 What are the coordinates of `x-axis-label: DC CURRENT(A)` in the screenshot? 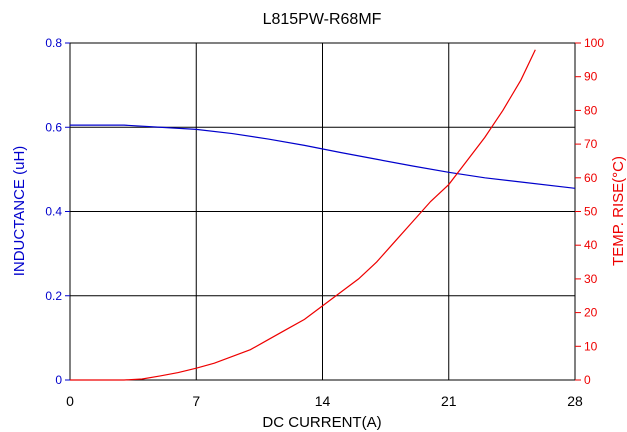 It's located at (321, 422).